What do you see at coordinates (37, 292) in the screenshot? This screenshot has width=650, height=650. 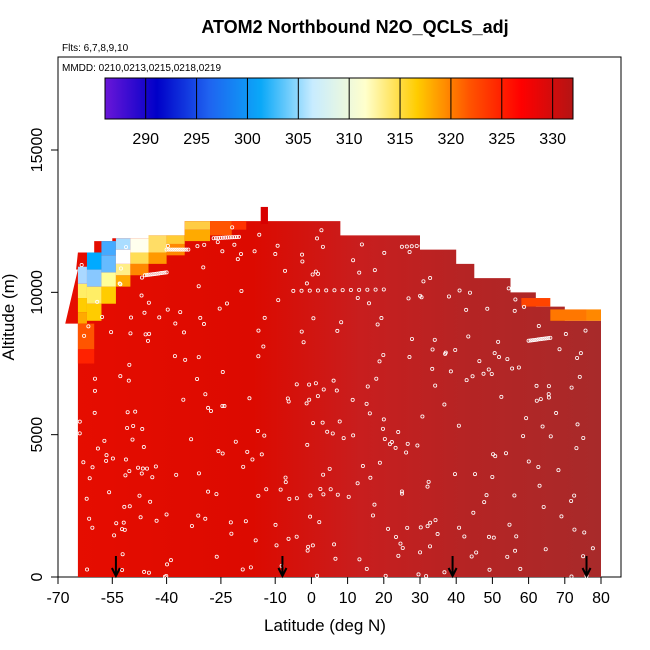 I see `y-tick-label: 10000` at bounding box center [37, 292].